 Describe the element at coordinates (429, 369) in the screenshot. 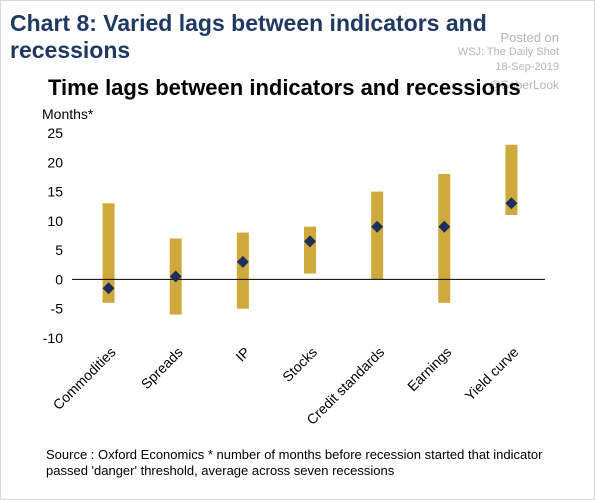

I see `x-tick-label: Earnings` at that location.